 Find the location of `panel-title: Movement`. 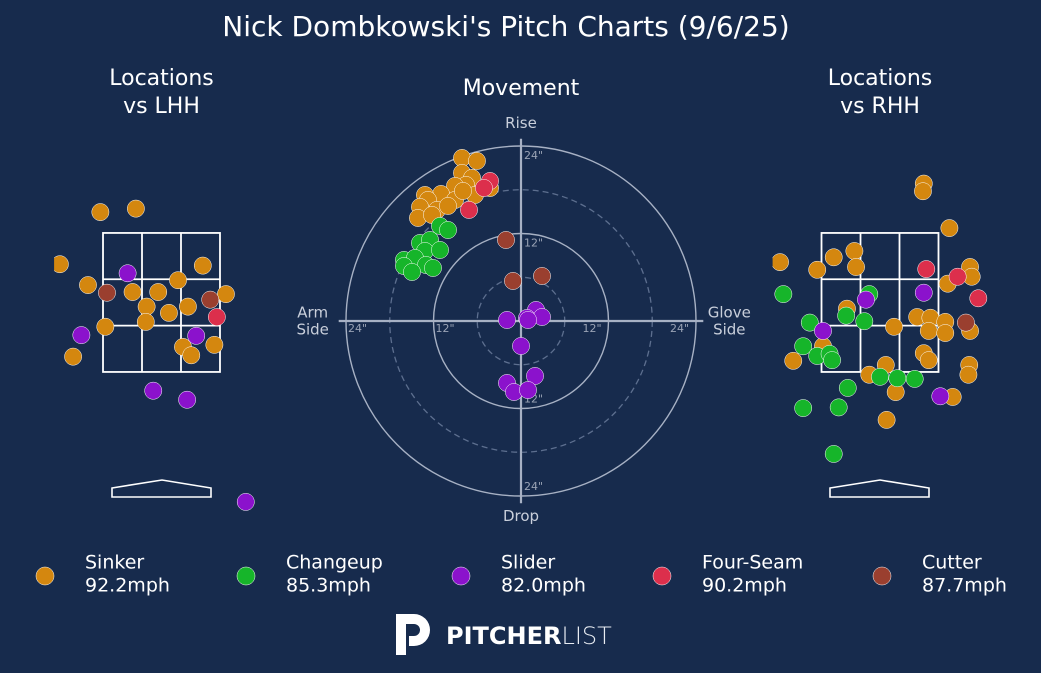

panel-title: Movement is located at coordinates (521, 88).